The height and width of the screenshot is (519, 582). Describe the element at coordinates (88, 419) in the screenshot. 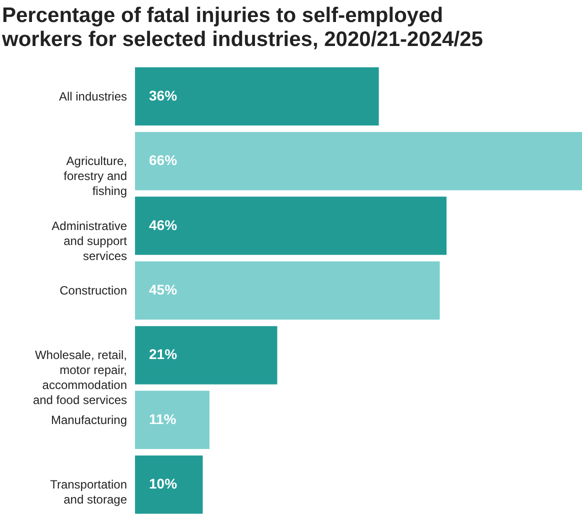

I see `y-tick-label: Manufacturing` at that location.